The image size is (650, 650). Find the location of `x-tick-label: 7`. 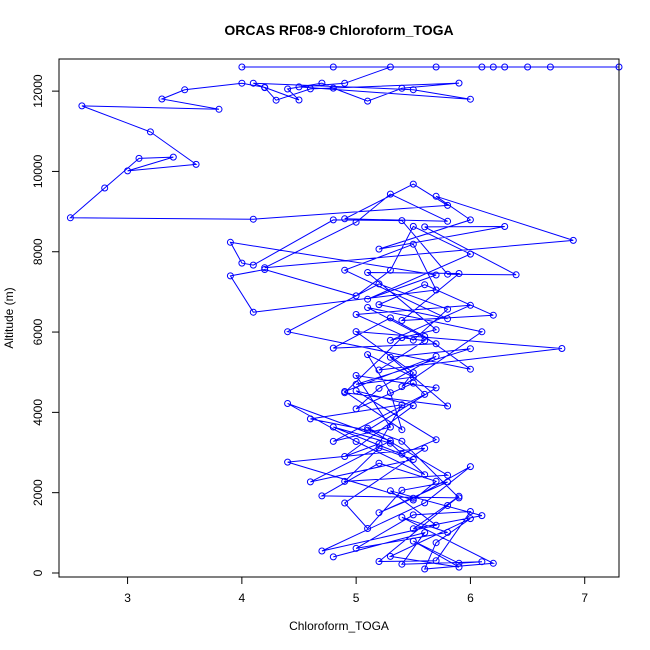

x-tick-label: 7 is located at coordinates (584, 598).